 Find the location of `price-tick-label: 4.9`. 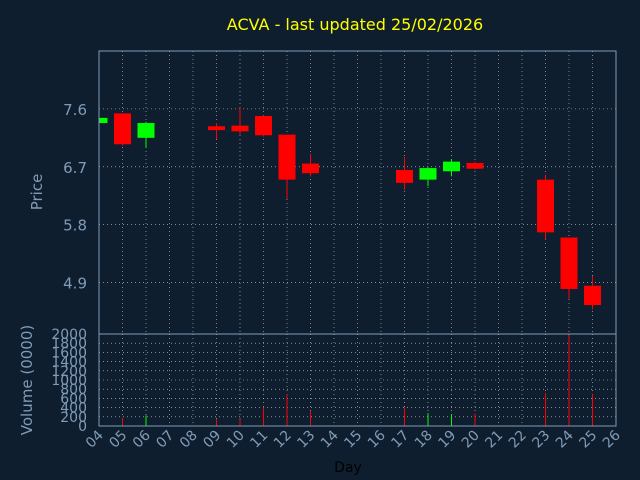

price-tick-label: 4.9 is located at coordinates (75, 284).